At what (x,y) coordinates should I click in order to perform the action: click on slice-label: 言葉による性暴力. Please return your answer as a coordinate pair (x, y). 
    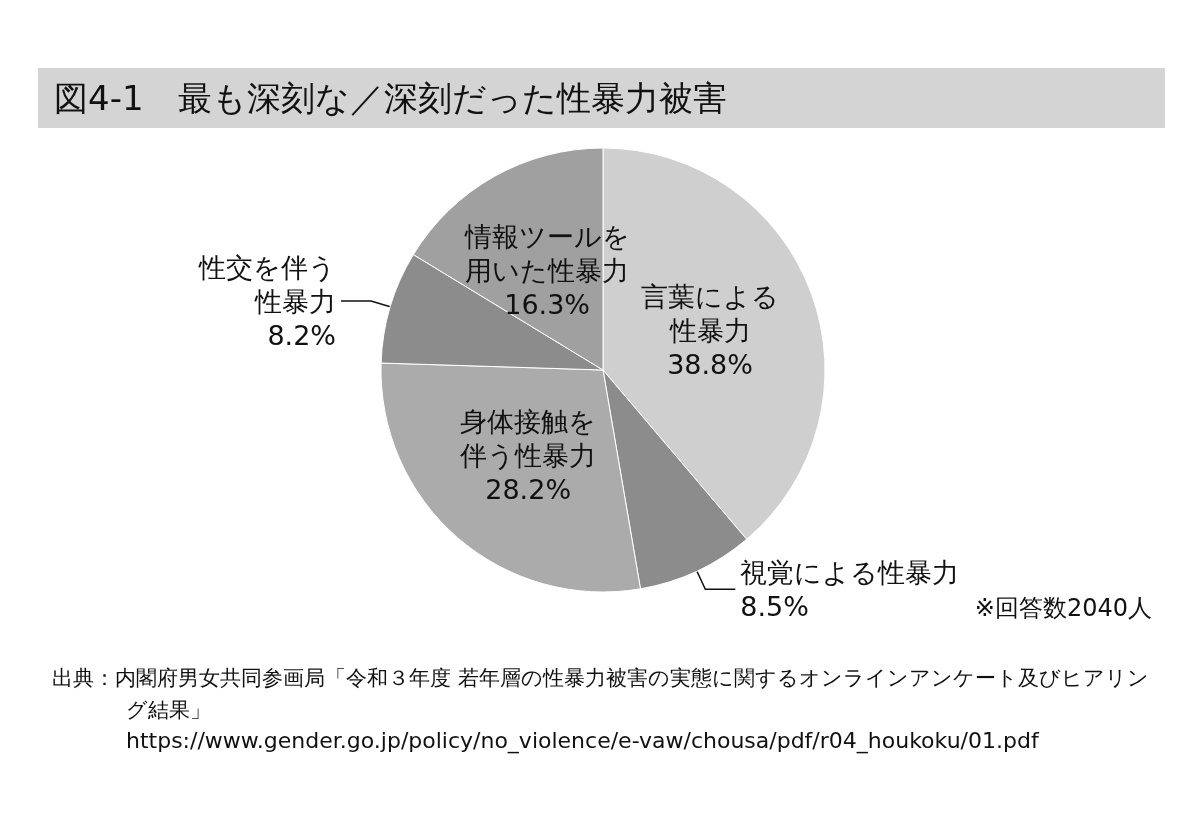
    Looking at the image, I should click on (710, 314).